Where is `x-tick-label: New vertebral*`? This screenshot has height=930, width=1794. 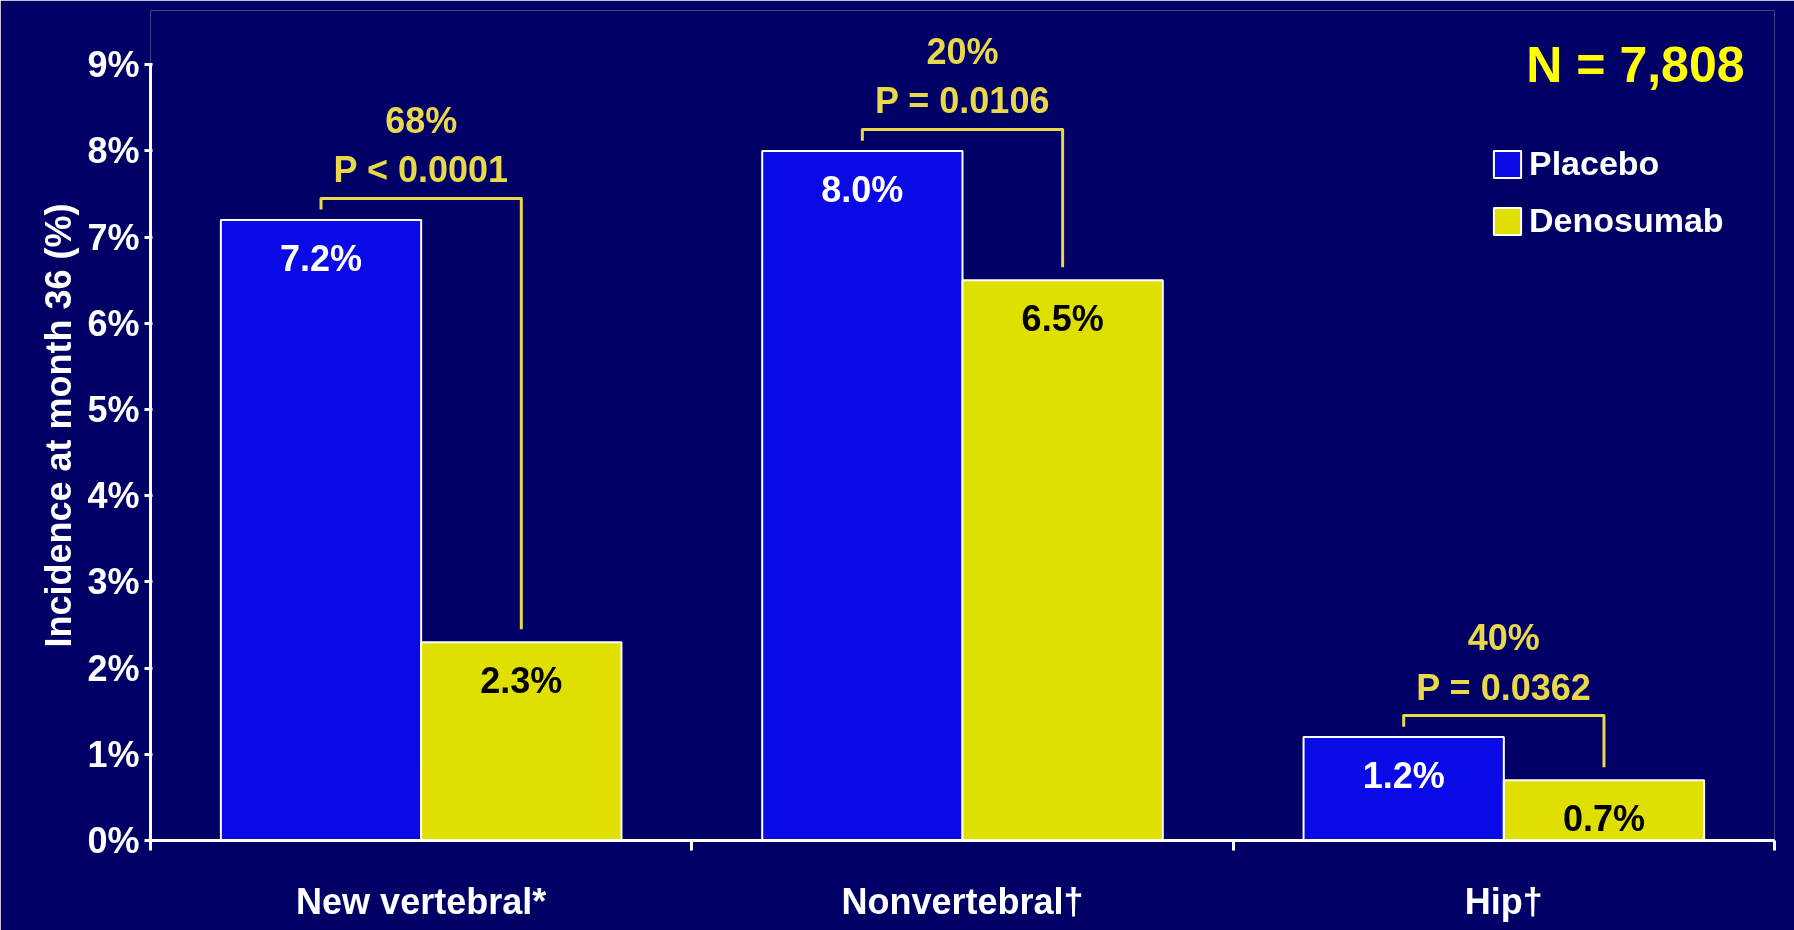 x-tick-label: New vertebral* is located at coordinates (421, 901).